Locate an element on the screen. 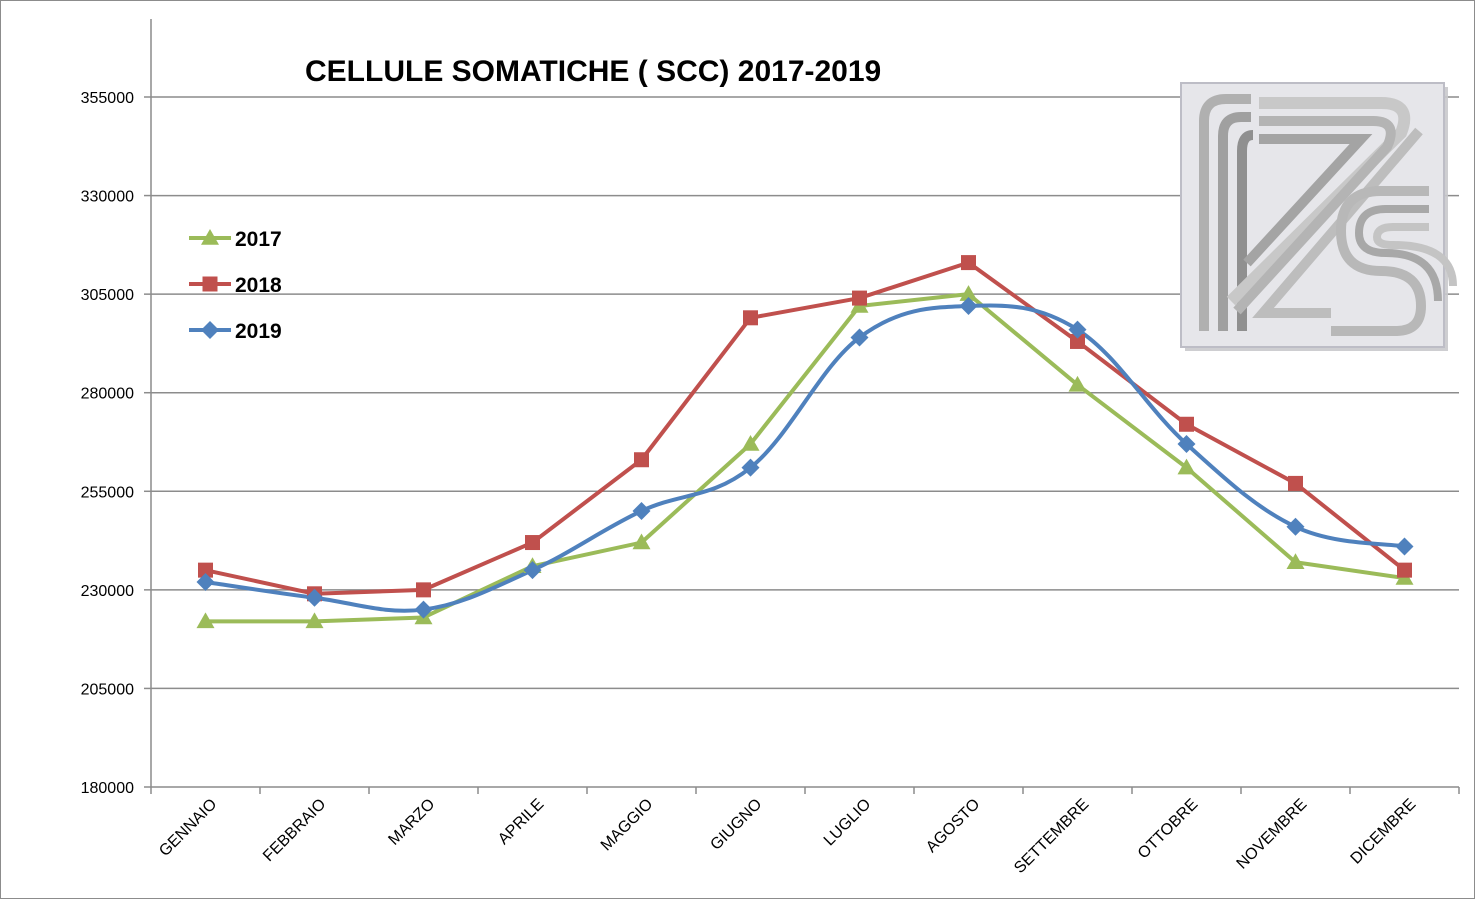  data-point-2019-novembre is located at coordinates (1295, 526).